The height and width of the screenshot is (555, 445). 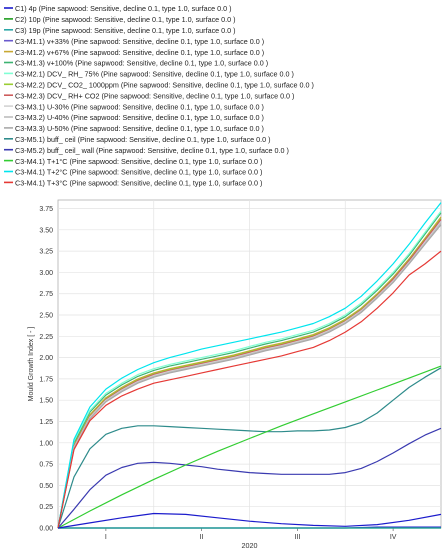 What do you see at coordinates (46, 401) in the screenshot?
I see `y-tick-label-6: 1.50` at bounding box center [46, 401].